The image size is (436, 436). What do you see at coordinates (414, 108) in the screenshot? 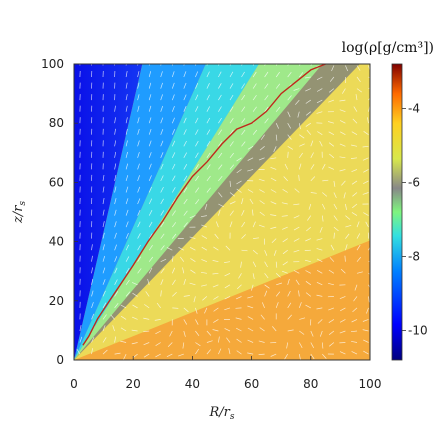
I see `colorbar-tick-label: -4` at bounding box center [414, 108].